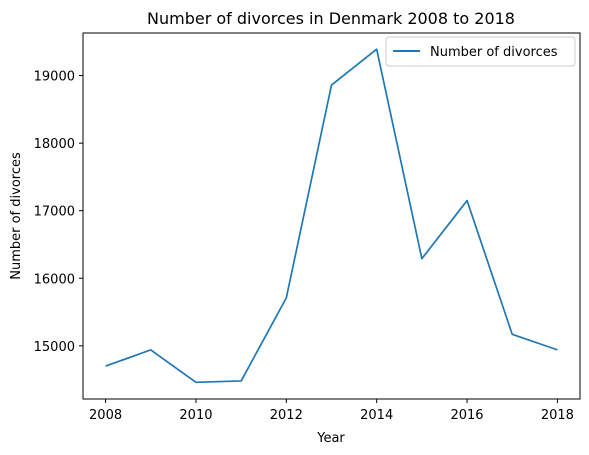 Image resolution: width=589 pixels, height=455 pixels. I want to click on x-tick-label: 2016, so click(466, 415).